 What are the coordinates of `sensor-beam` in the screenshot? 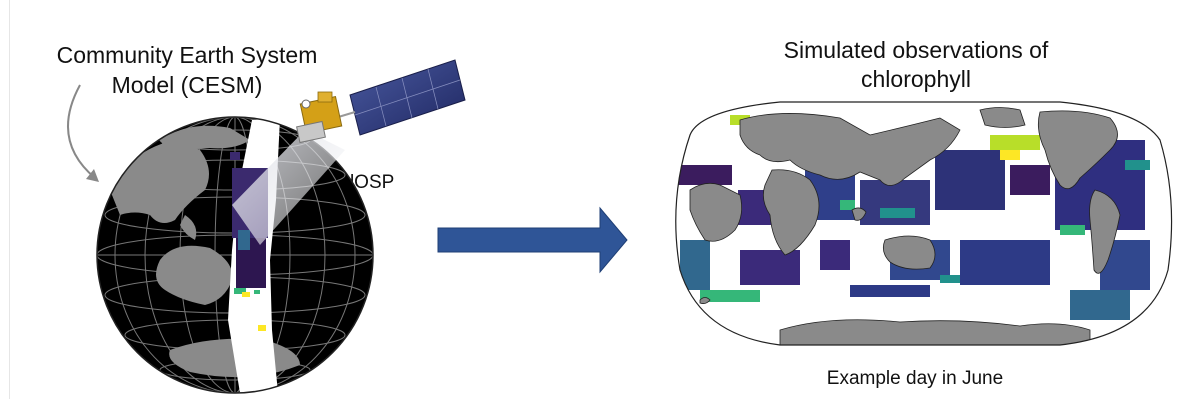 It's located at (288, 187).